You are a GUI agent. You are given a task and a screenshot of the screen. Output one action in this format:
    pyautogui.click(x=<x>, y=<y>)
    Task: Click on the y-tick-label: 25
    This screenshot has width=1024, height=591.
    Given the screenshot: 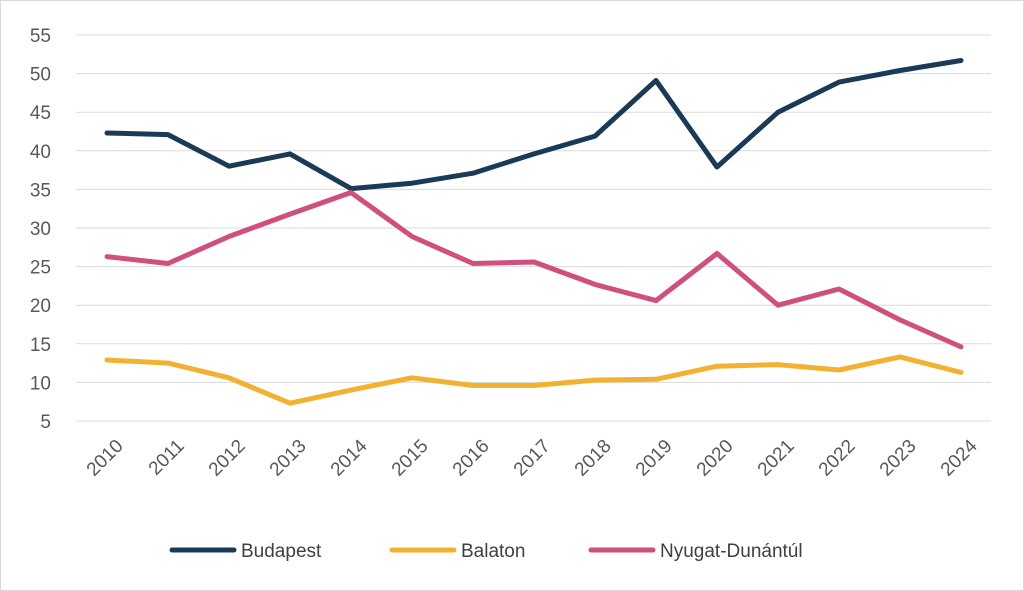 What is the action you would take?
    pyautogui.click(x=40, y=268)
    